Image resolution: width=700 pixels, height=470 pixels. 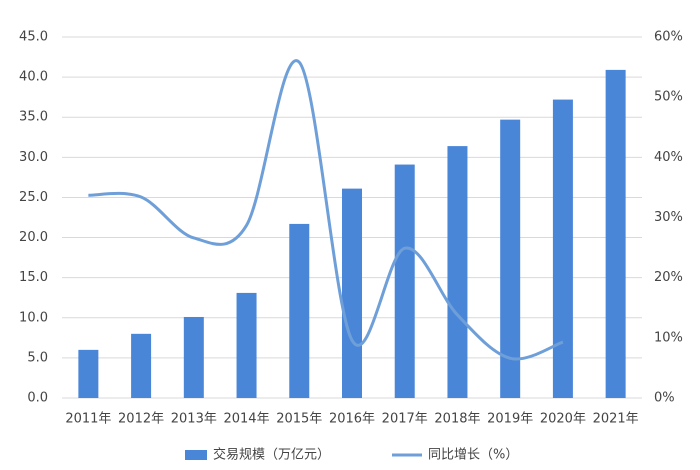 I want to click on y-tick-label: 10.0, so click(x=33, y=317).